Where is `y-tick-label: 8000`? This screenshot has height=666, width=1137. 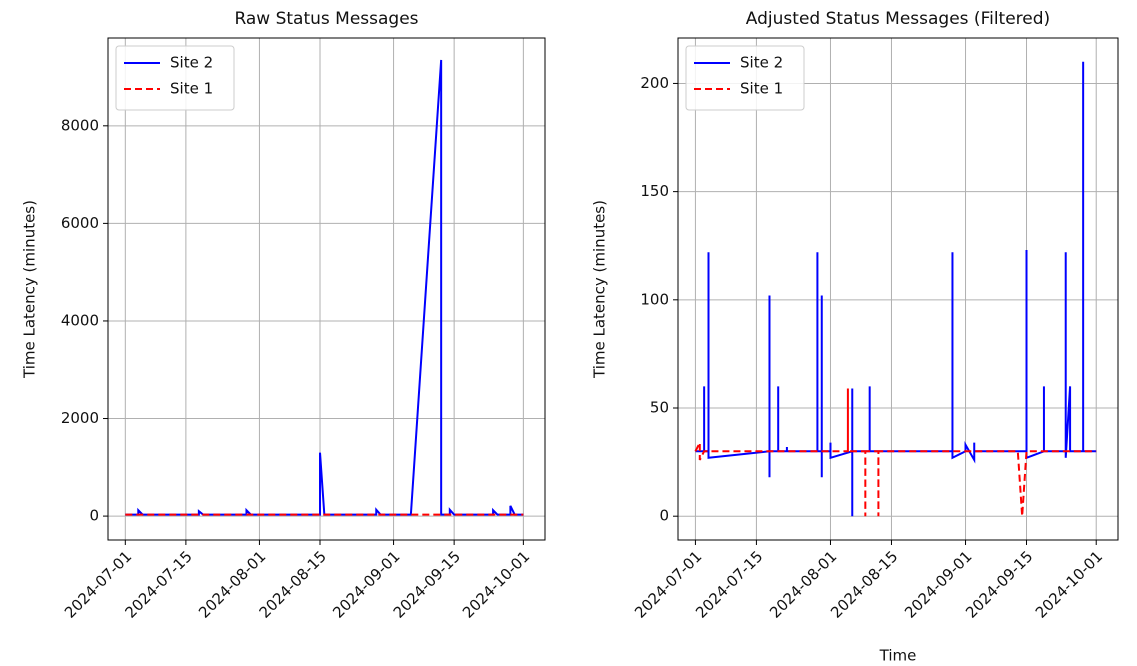
y-tick-label: 8000 is located at coordinates (80, 125).